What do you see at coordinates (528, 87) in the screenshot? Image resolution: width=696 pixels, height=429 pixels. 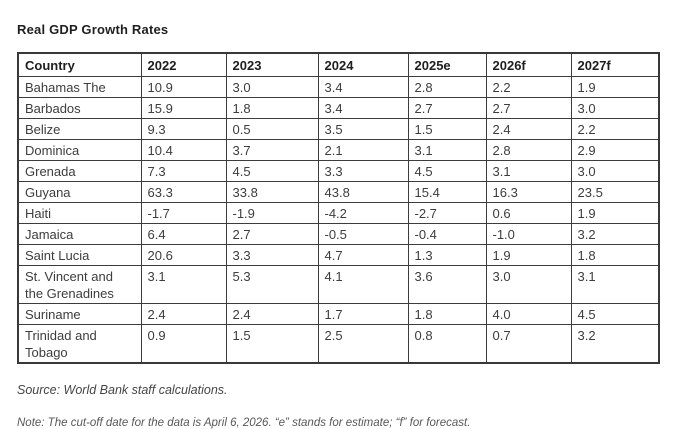 I see `value-cell-2026f: 2.2` at bounding box center [528, 87].